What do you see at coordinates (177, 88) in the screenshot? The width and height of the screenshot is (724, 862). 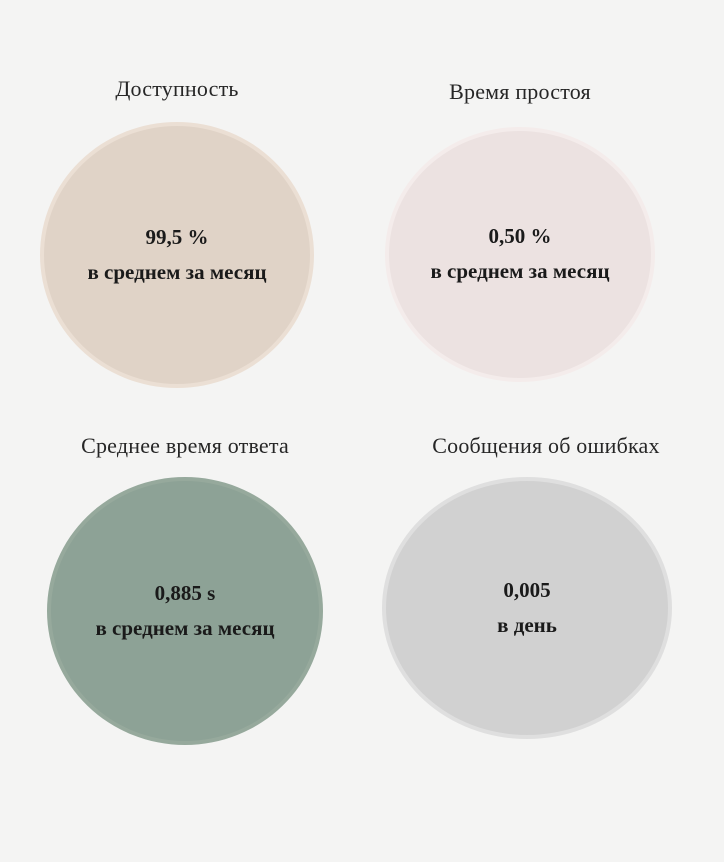 I see `kpi-title-availability: Доступность` at bounding box center [177, 88].